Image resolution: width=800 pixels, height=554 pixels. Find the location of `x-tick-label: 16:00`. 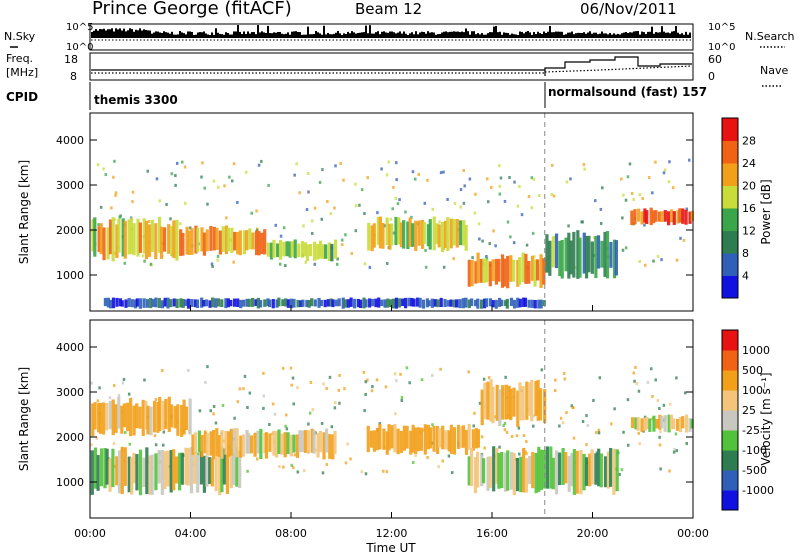

x-tick-label: 16:00 is located at coordinates (492, 533).